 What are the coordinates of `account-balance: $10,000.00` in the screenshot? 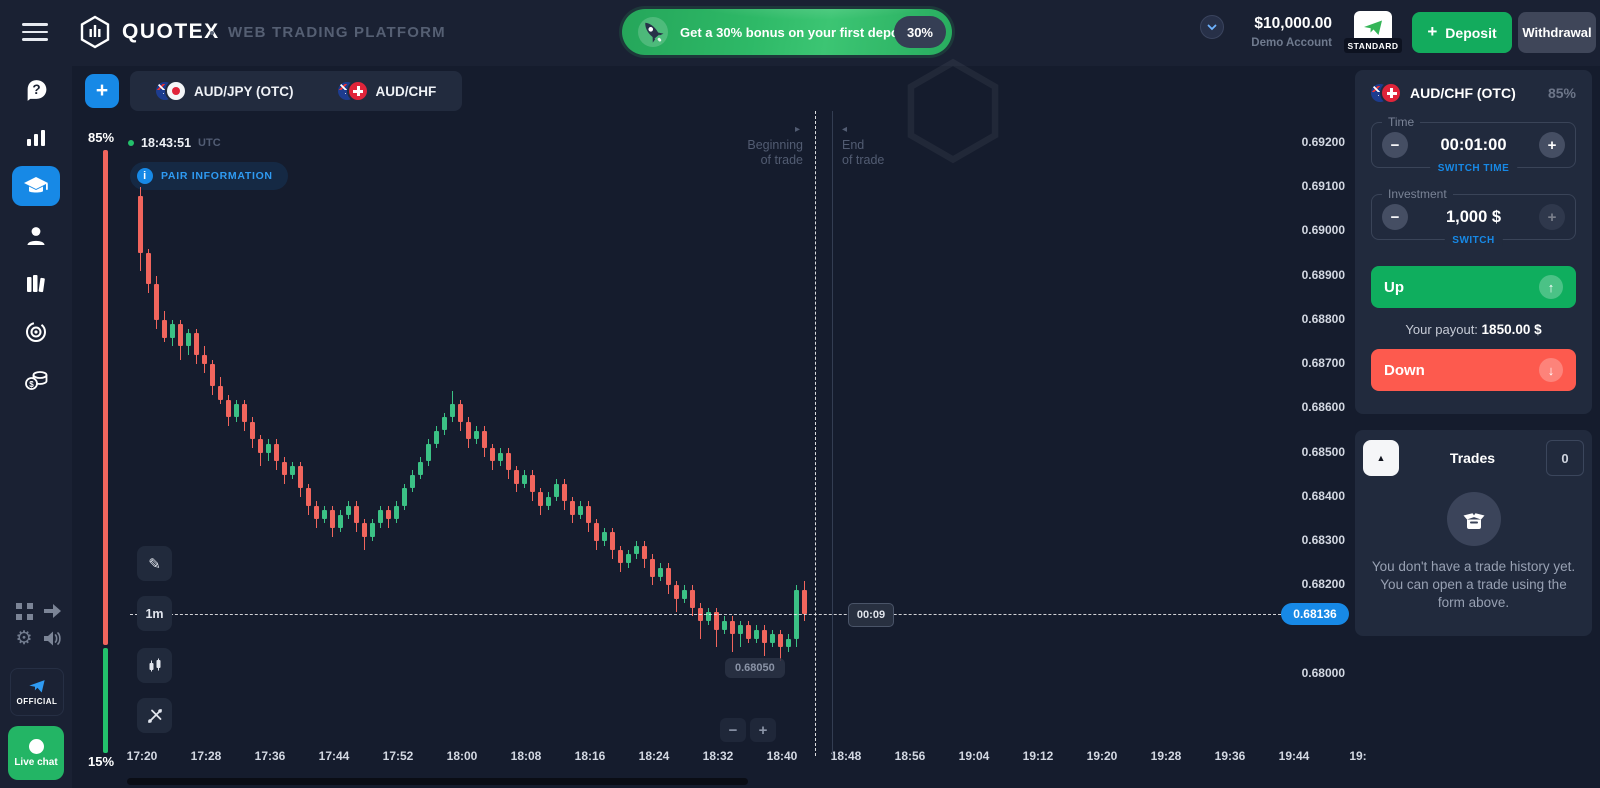 It's located at (1293, 23).